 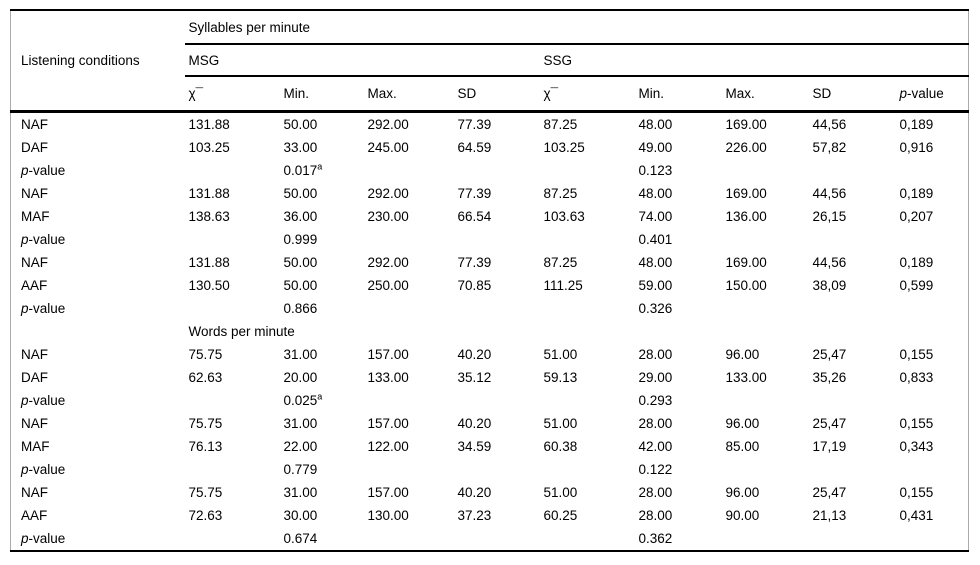 What do you see at coordinates (98, 147) in the screenshot?
I see `row-label-cell: DAF` at bounding box center [98, 147].